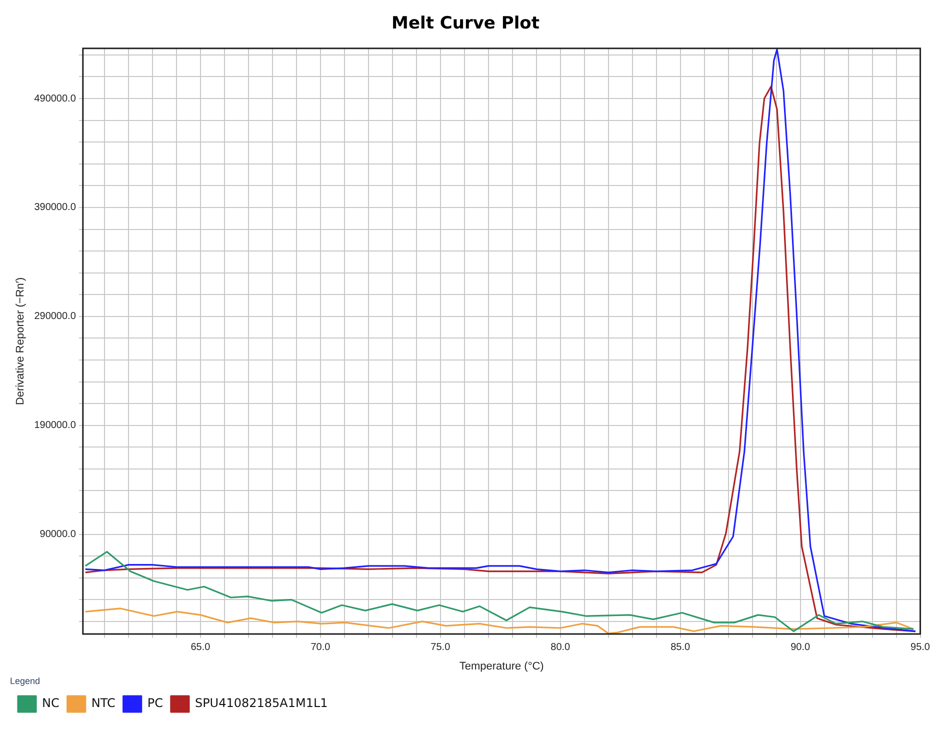 The width and height of the screenshot is (933, 742). Describe the element at coordinates (261, 703) in the screenshot. I see `legend-label: SPU41082185A1M1L1` at that location.